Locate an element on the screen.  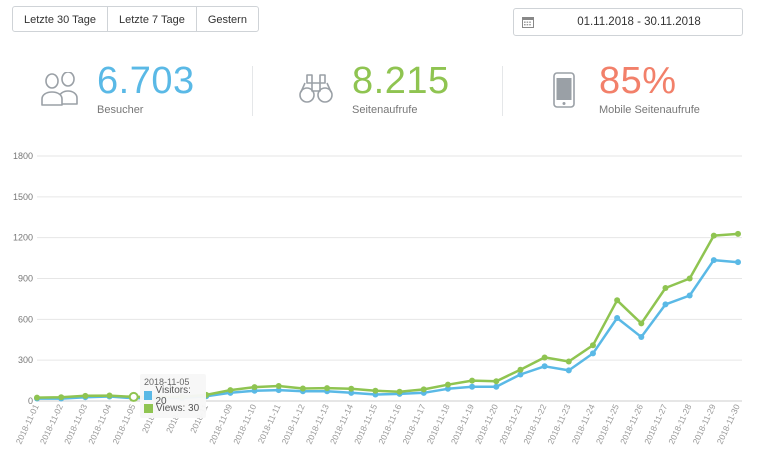
views-swatch is located at coordinates (148, 408).